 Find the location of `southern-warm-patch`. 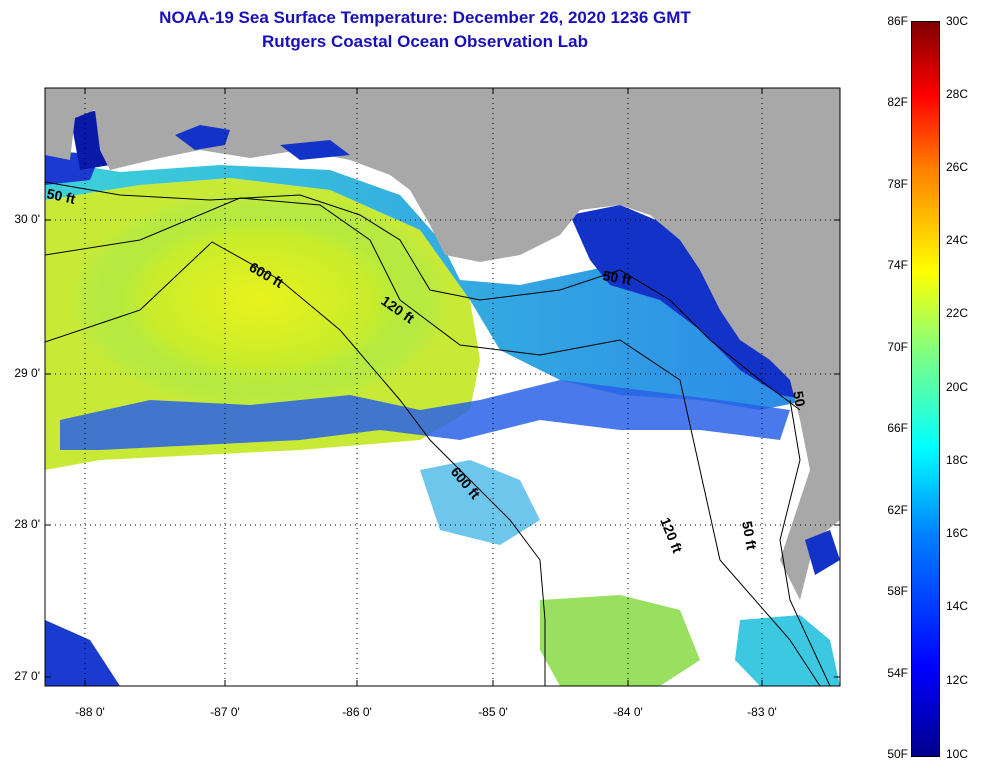

southern-warm-patch is located at coordinates (620, 640).